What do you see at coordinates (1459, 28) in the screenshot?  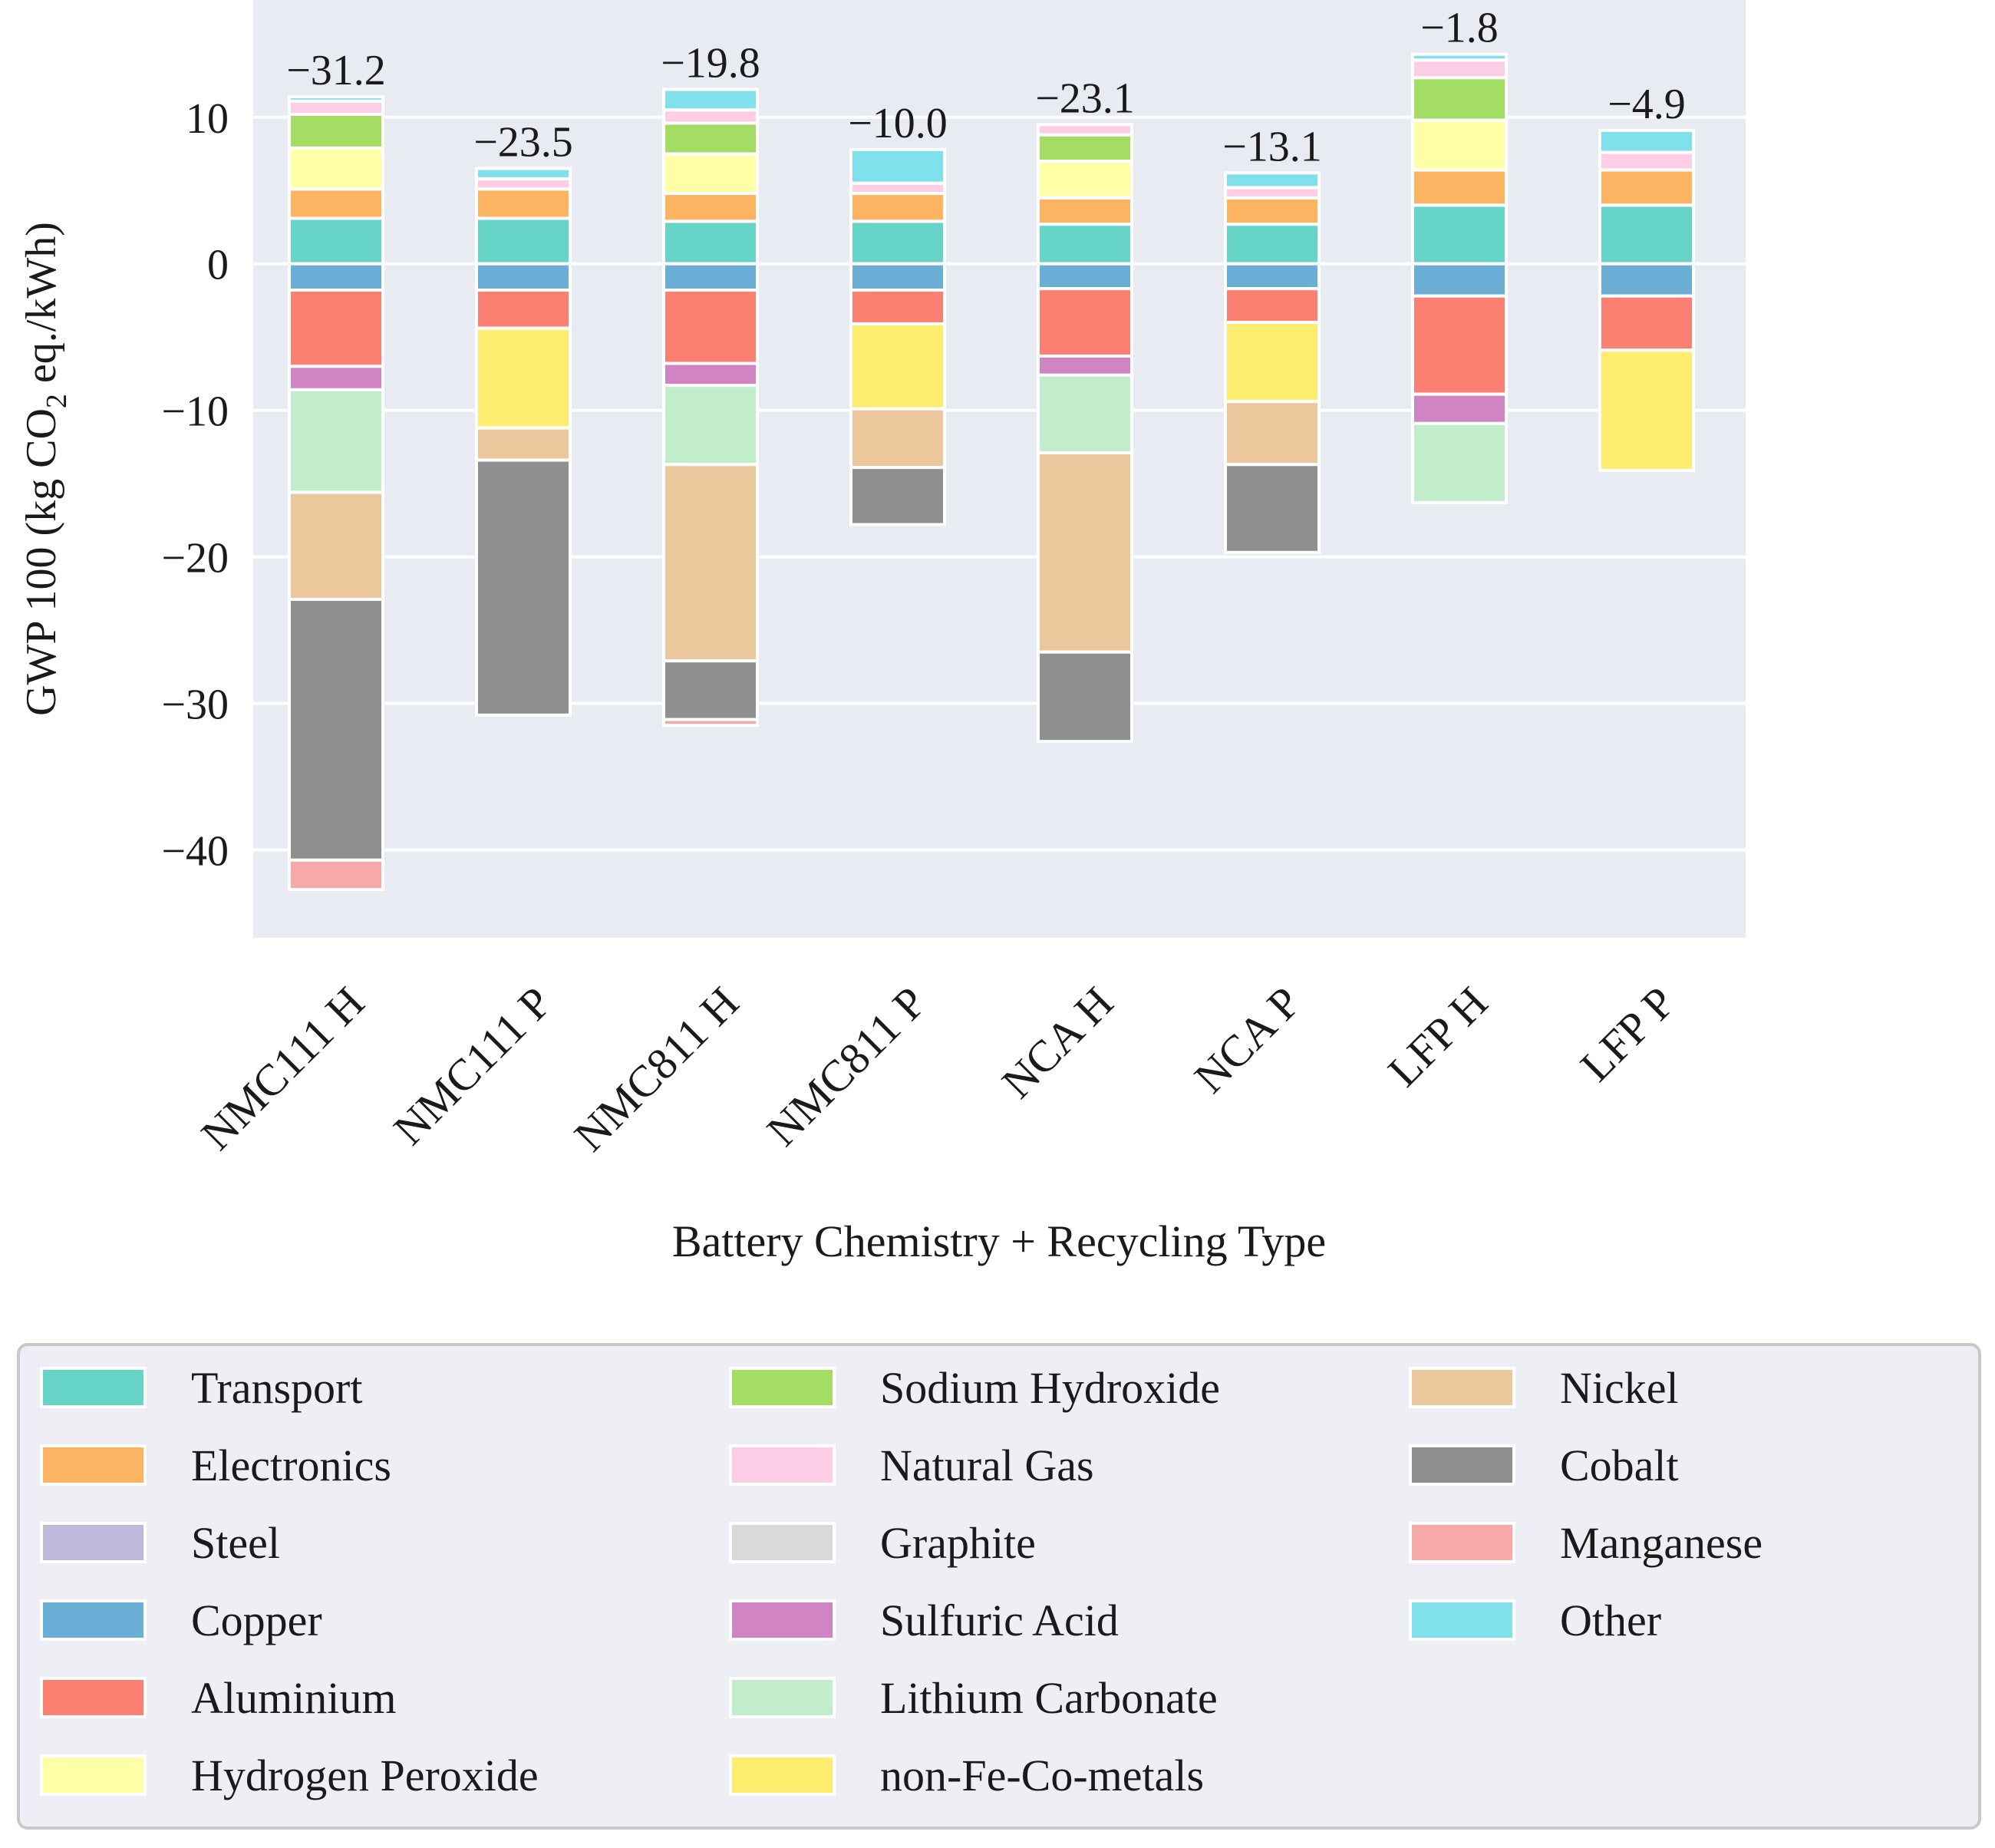 I see `bar-total-label: −1.8` at bounding box center [1459, 28].